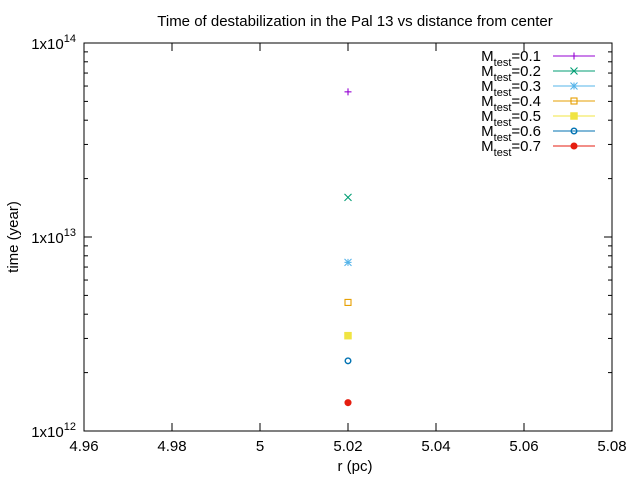  What do you see at coordinates (511, 103) in the screenshot?
I see `legend-label: Mtest=0.4` at bounding box center [511, 103].